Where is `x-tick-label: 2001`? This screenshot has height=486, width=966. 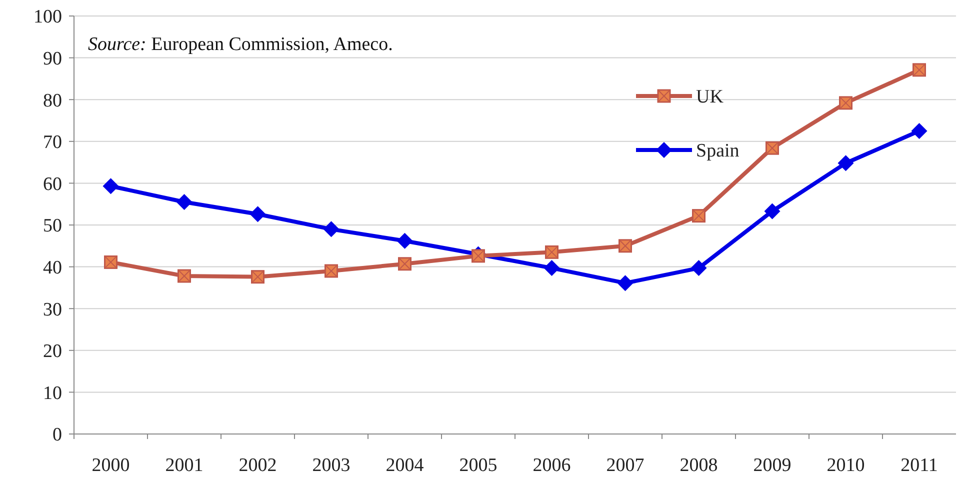 x-tick-label: 2001 is located at coordinates (184, 465).